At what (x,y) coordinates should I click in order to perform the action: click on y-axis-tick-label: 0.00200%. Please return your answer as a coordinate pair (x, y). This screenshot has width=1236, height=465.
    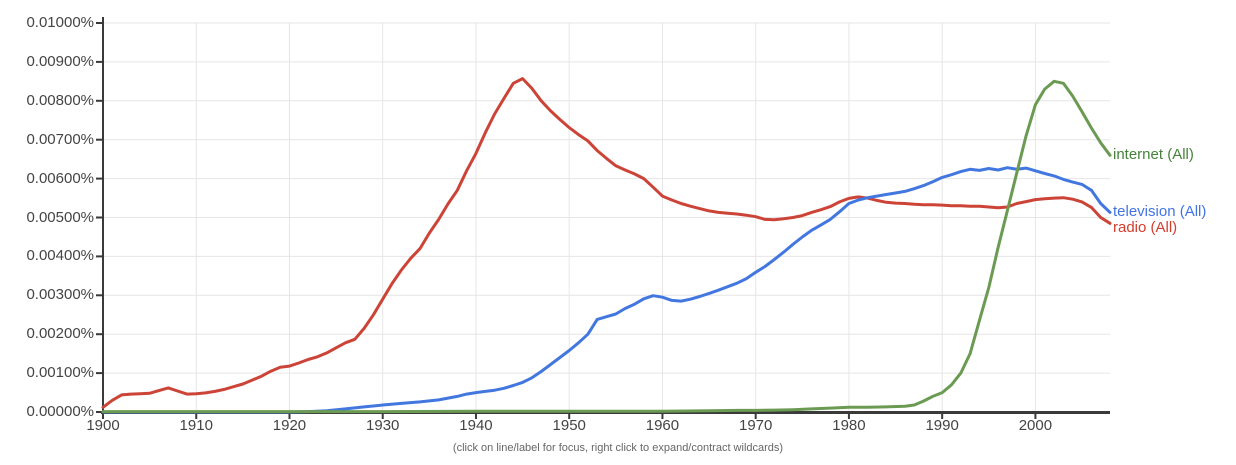
    Looking at the image, I should click on (60, 334).